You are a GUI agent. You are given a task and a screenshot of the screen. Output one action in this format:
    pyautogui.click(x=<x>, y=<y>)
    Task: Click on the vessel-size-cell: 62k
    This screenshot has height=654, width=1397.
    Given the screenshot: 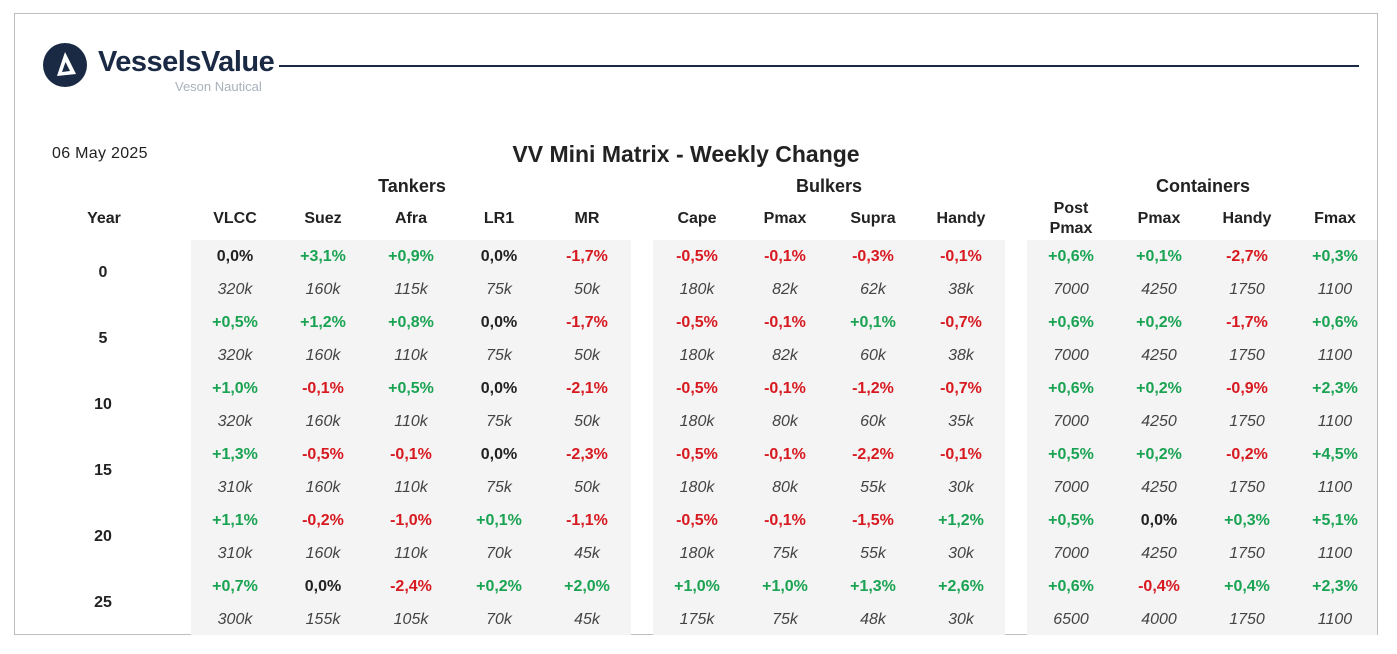 What is the action you would take?
    pyautogui.click(x=873, y=289)
    